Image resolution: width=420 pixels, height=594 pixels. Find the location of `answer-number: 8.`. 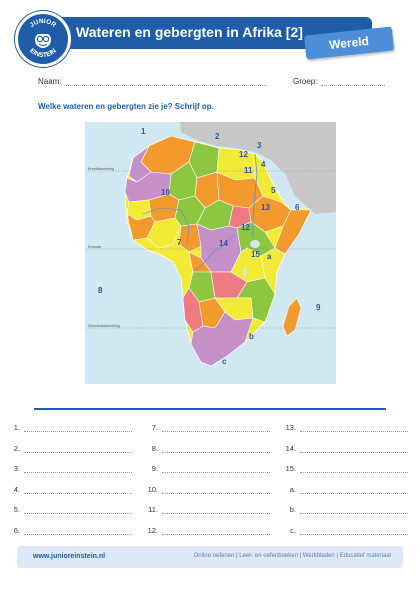

answer-number: 8. is located at coordinates (154, 448).